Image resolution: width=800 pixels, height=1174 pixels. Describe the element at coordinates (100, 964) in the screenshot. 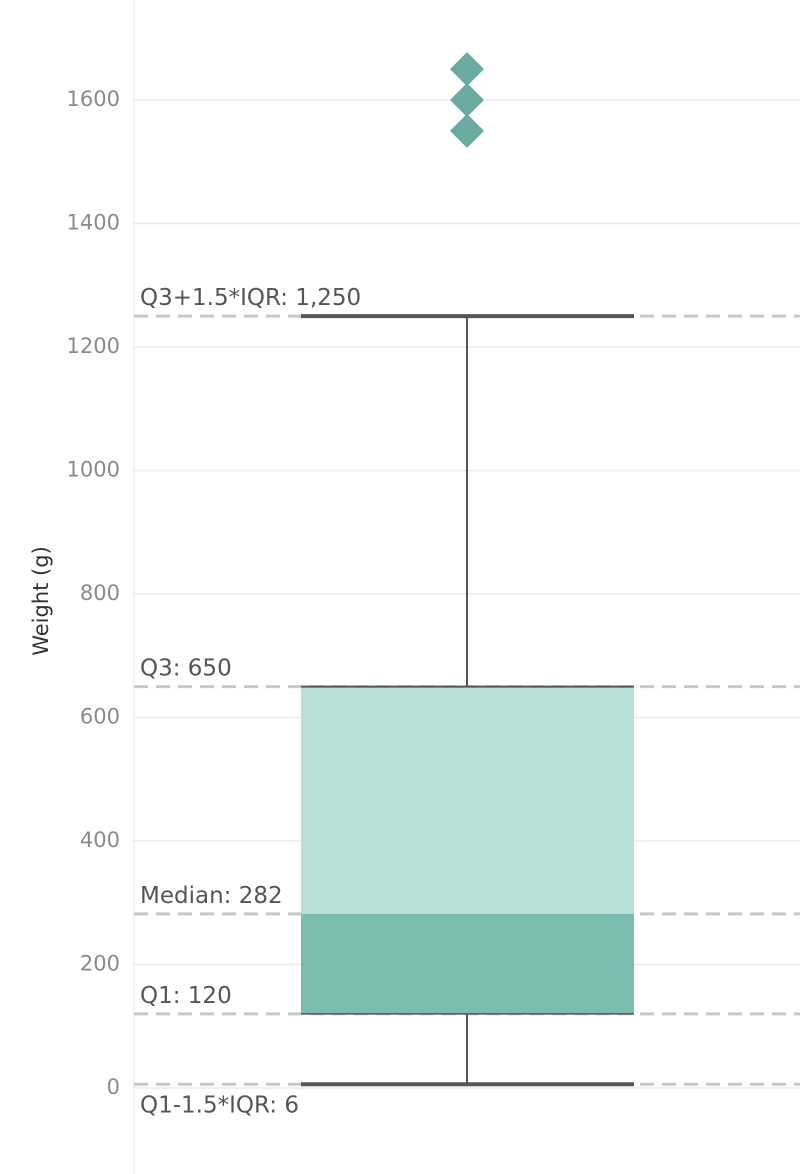

I see `y-tick-label-200: 200` at that location.